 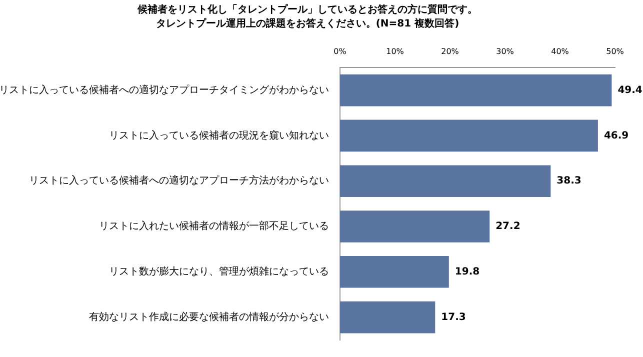 I want to click on x-tick-label: 40%, so click(x=560, y=51).